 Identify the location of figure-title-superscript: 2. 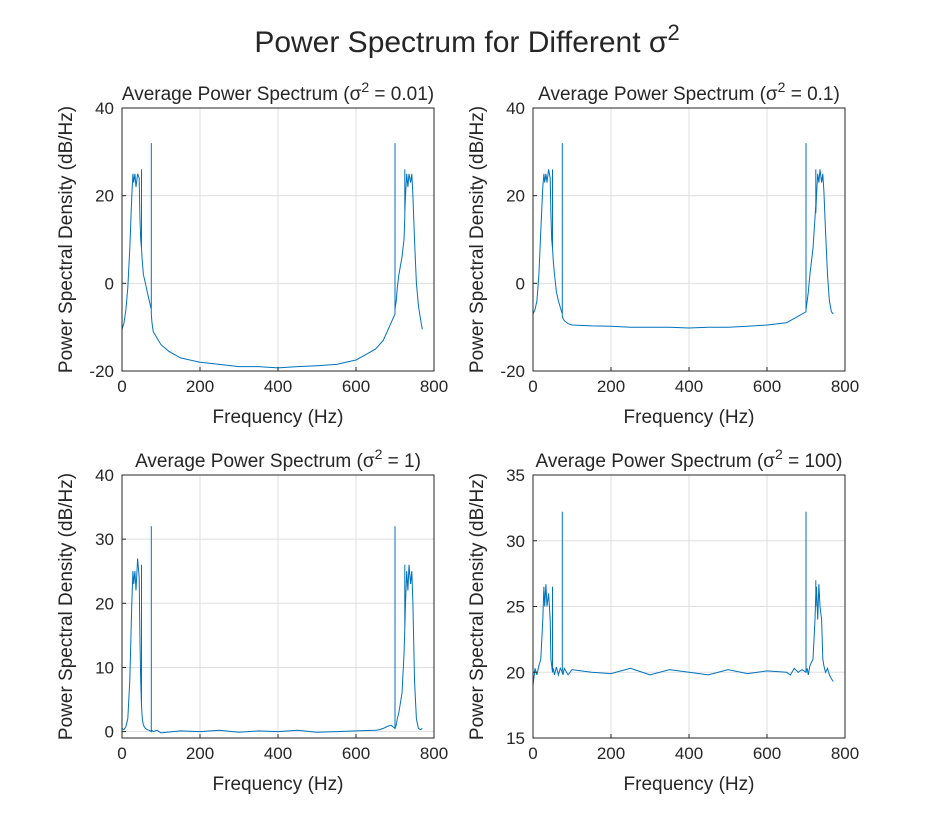
(673, 32).